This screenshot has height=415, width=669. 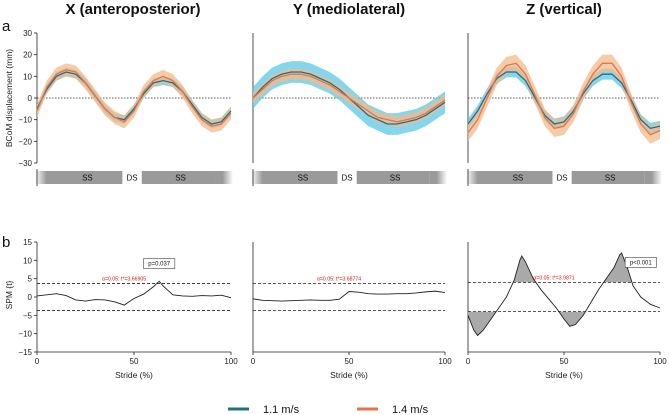 I want to click on ylabel-a: BCoM displacement (mm), so click(x=9, y=98).